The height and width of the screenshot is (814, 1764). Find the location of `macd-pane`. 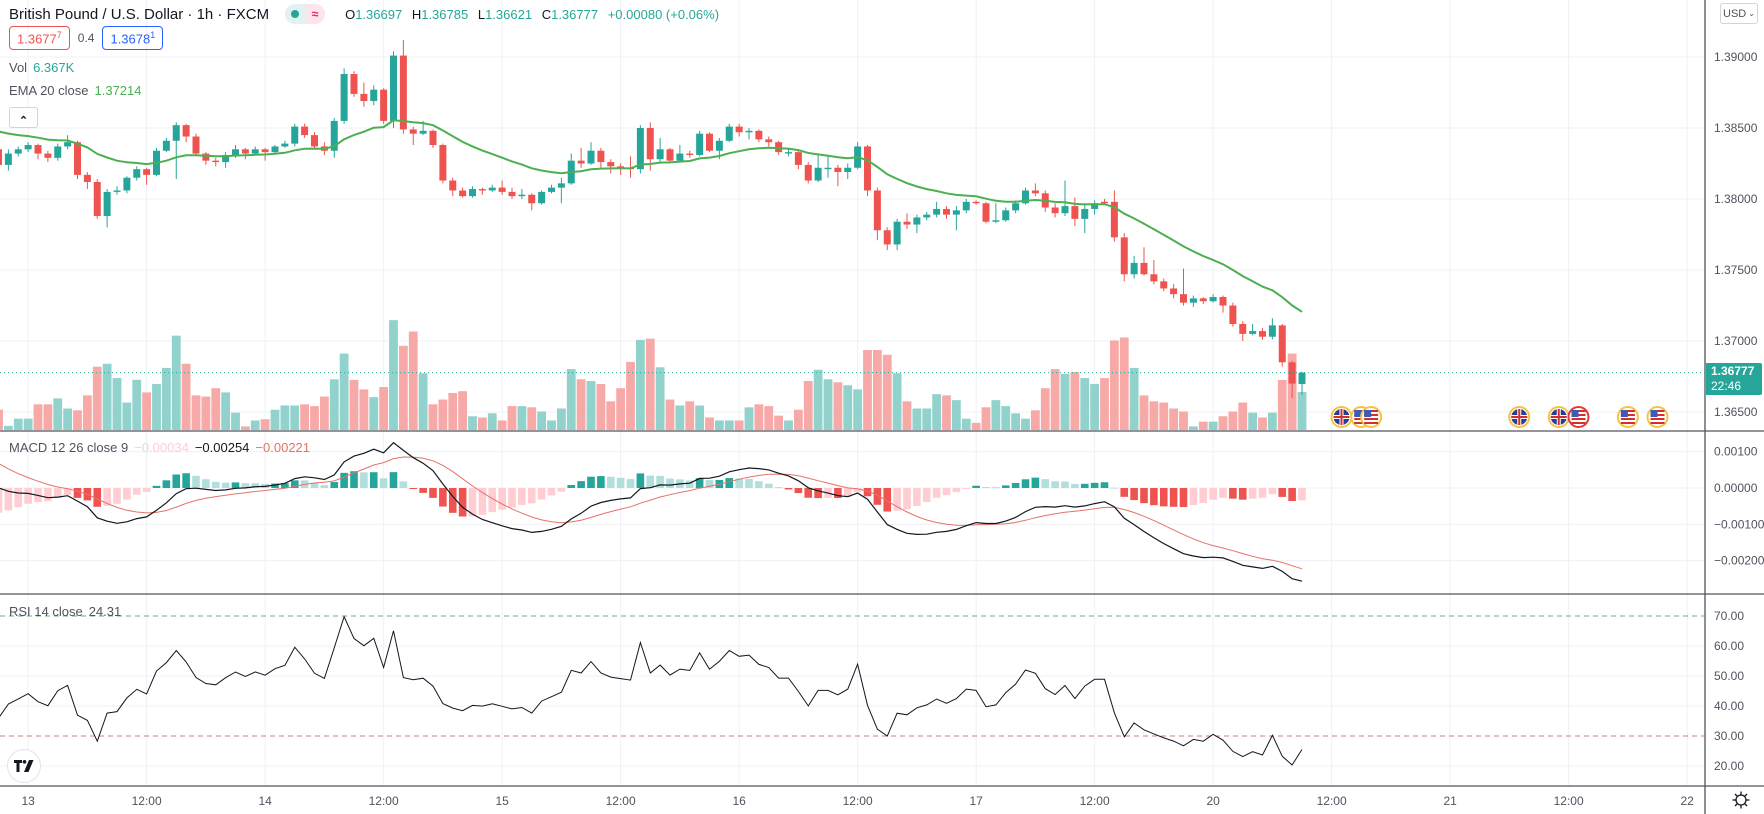

macd-pane is located at coordinates (653, 511).